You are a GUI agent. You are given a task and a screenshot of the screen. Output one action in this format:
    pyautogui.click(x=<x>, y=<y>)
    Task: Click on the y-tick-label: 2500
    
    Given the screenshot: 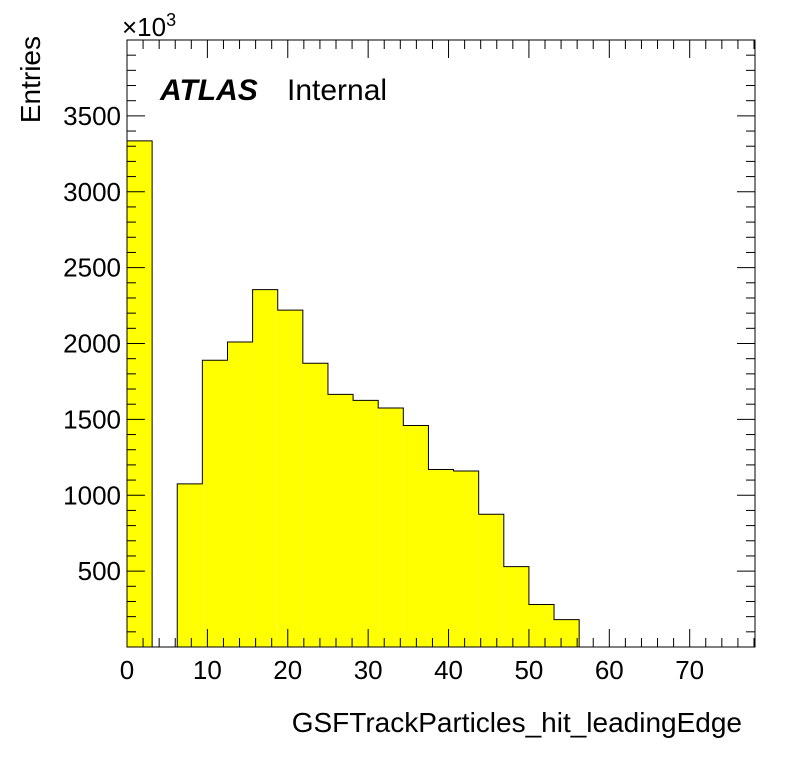 What is the action you would take?
    pyautogui.click(x=92, y=268)
    